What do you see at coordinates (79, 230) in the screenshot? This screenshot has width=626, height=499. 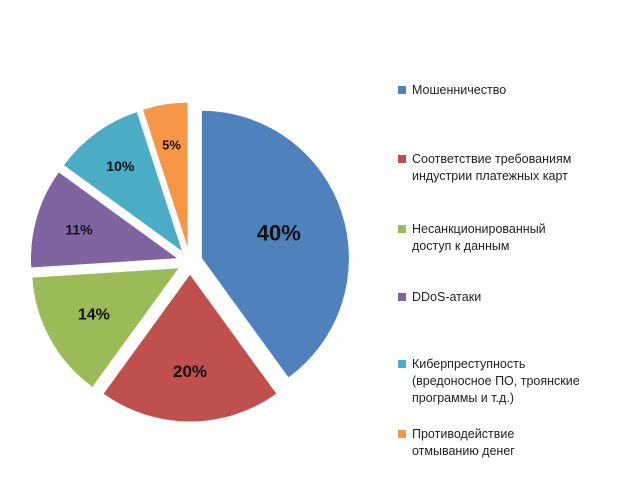 I see `slice-data-label: 11%` at bounding box center [79, 230].